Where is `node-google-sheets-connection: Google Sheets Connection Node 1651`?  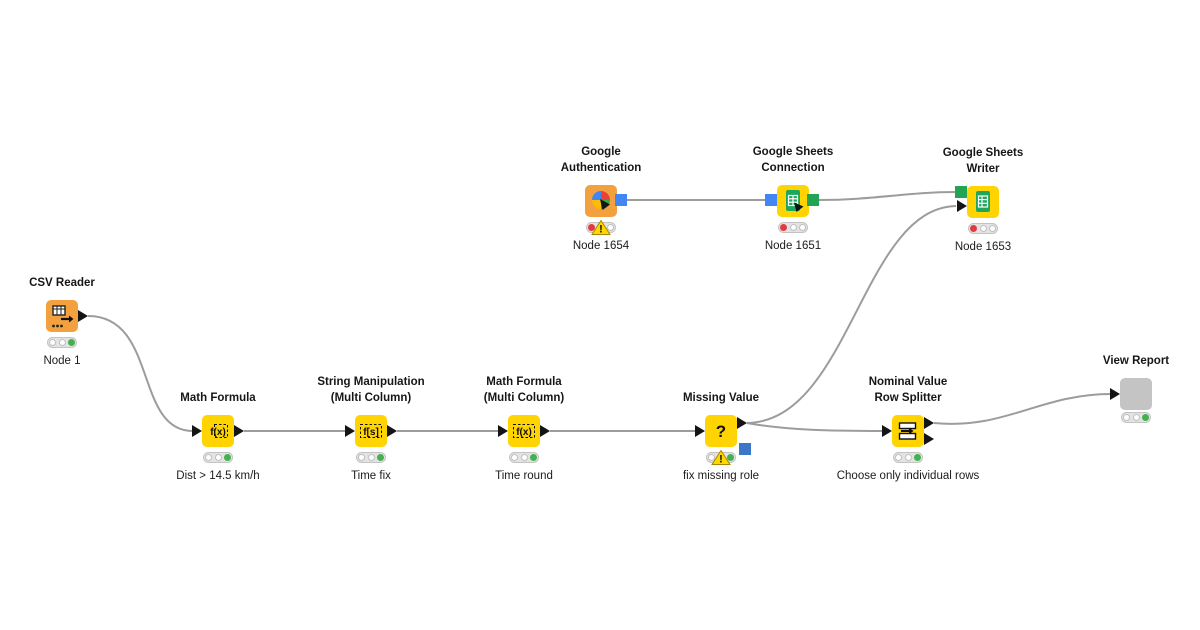
node-google-sheets-connection: Google Sheets Connection Node 1651 is located at coordinates (793, 199).